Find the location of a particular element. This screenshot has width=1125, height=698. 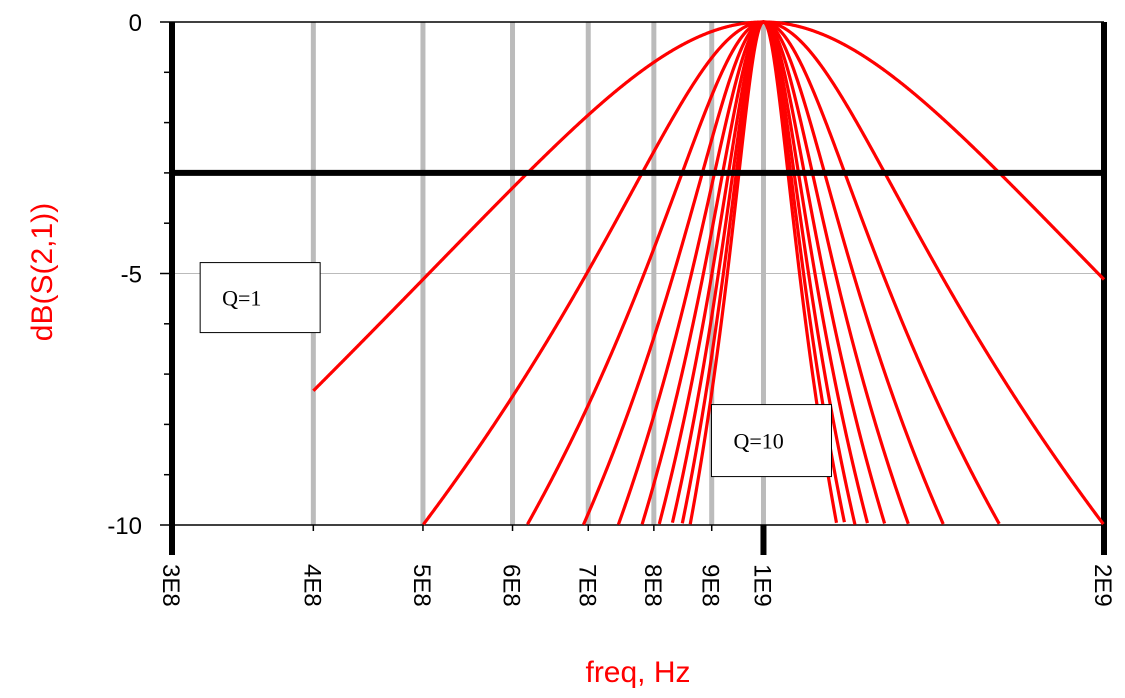

annotation-q-10: Q=10 is located at coordinates (771, 441).